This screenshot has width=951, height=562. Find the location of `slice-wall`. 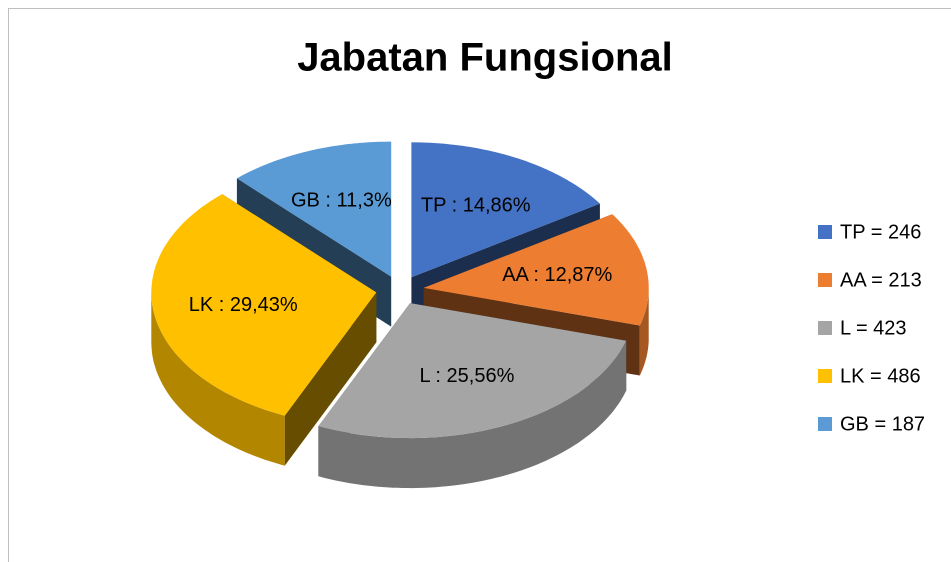

slice-wall is located at coordinates (330, 379).